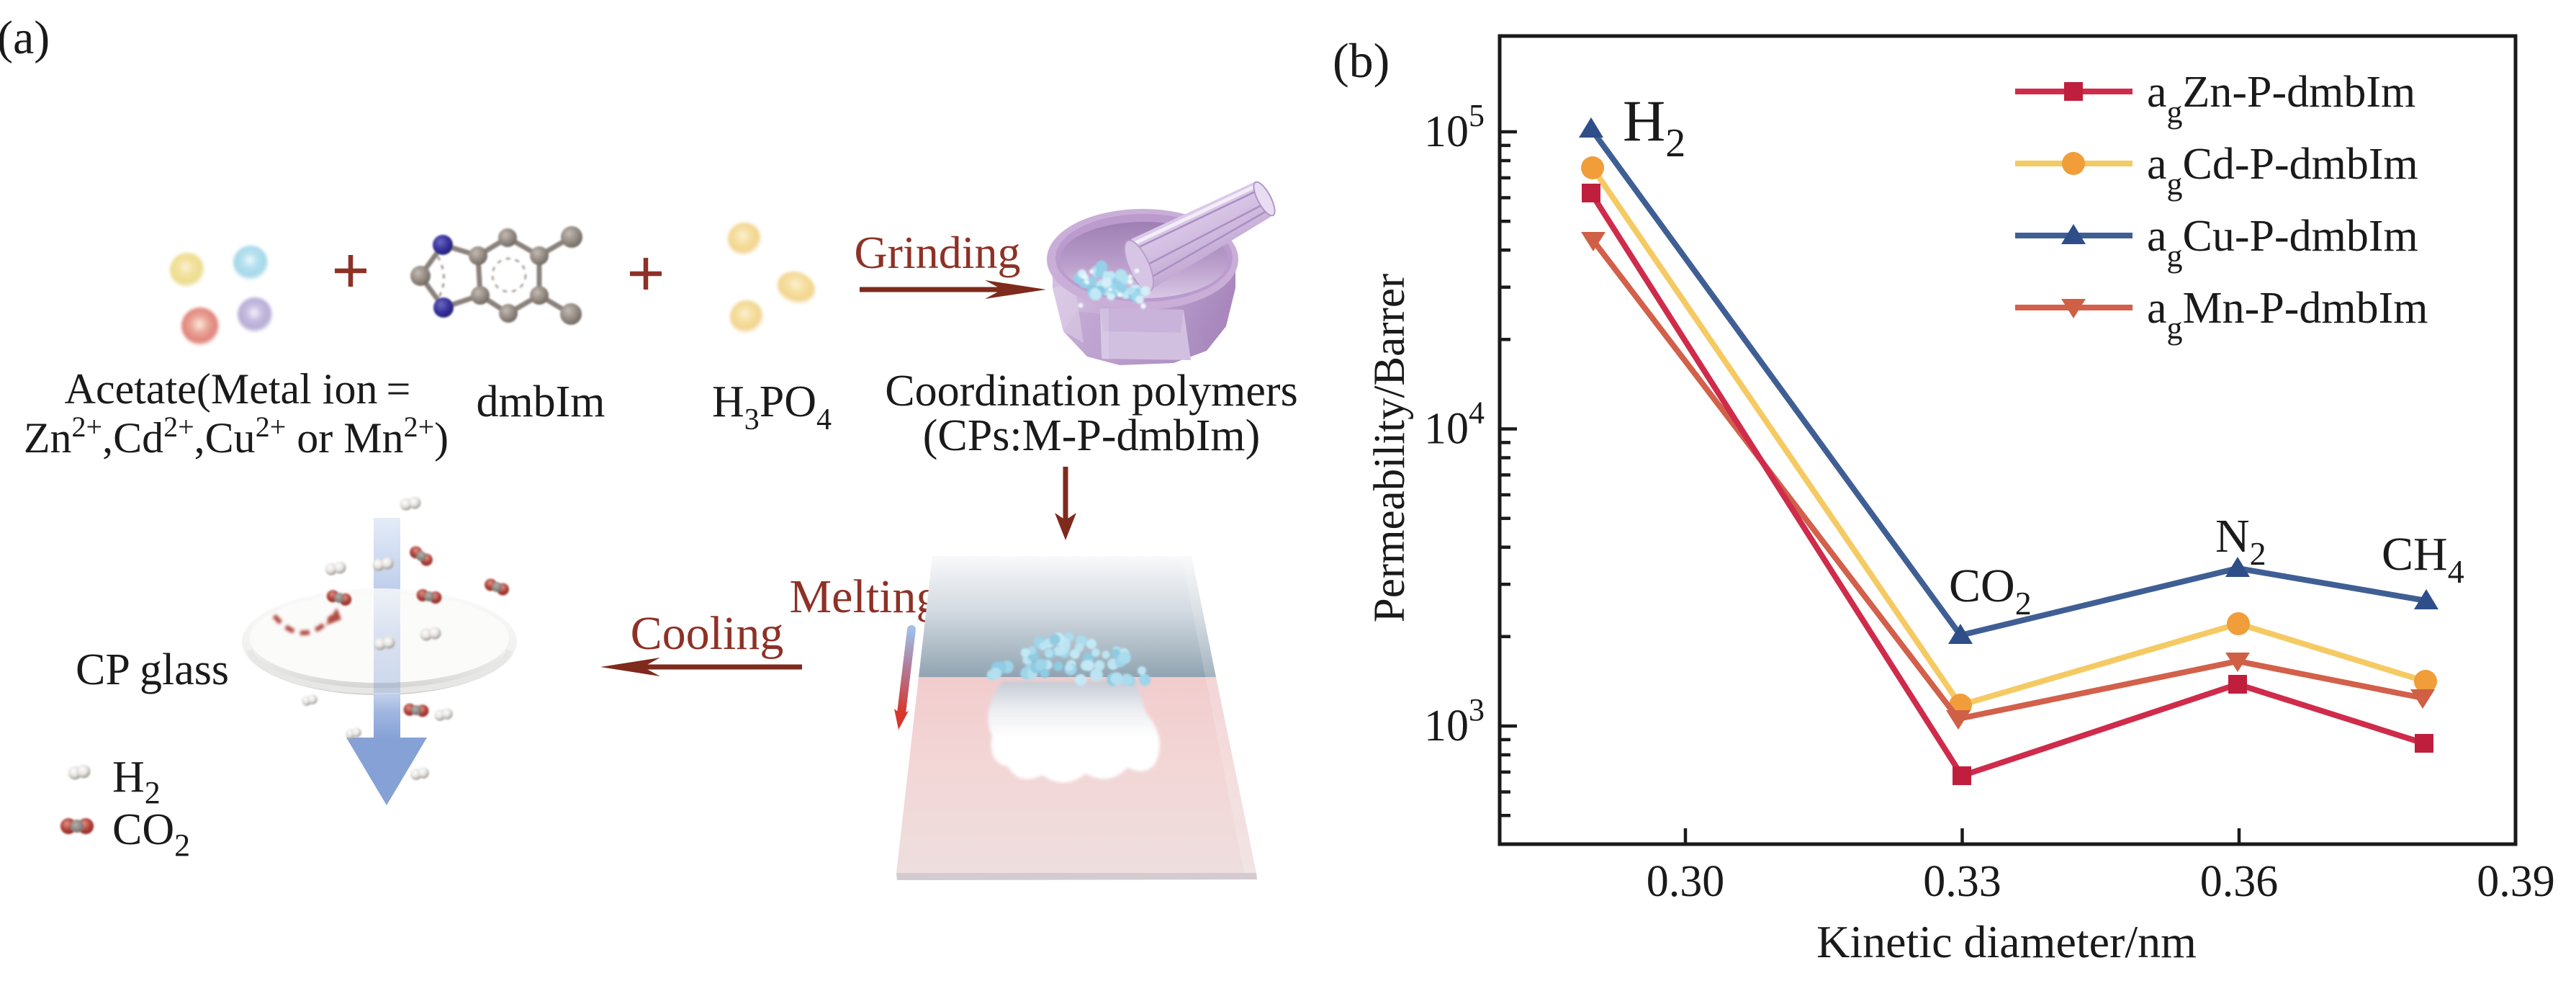 This screenshot has height=981, width=2576. What do you see at coordinates (152, 670) in the screenshot?
I see `svg-text: CP glass` at bounding box center [152, 670].